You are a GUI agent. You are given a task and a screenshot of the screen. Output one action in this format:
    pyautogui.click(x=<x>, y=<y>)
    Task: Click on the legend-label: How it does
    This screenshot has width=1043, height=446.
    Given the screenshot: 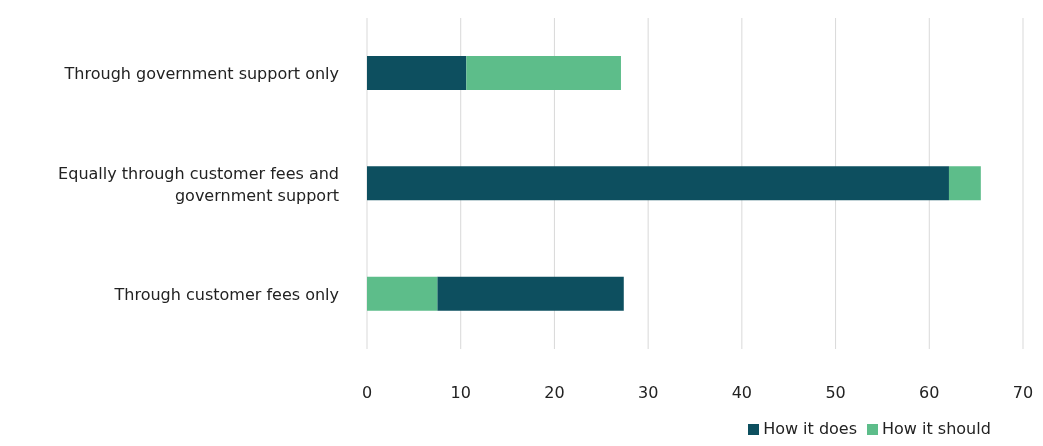 What is the action you would take?
    pyautogui.click(x=810, y=428)
    